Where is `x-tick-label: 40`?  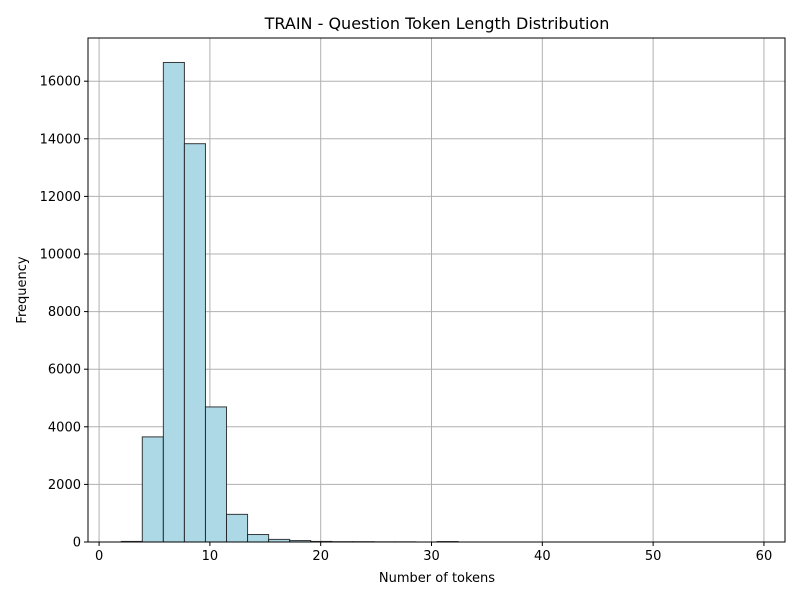
x-tick-label: 40 is located at coordinates (542, 556).